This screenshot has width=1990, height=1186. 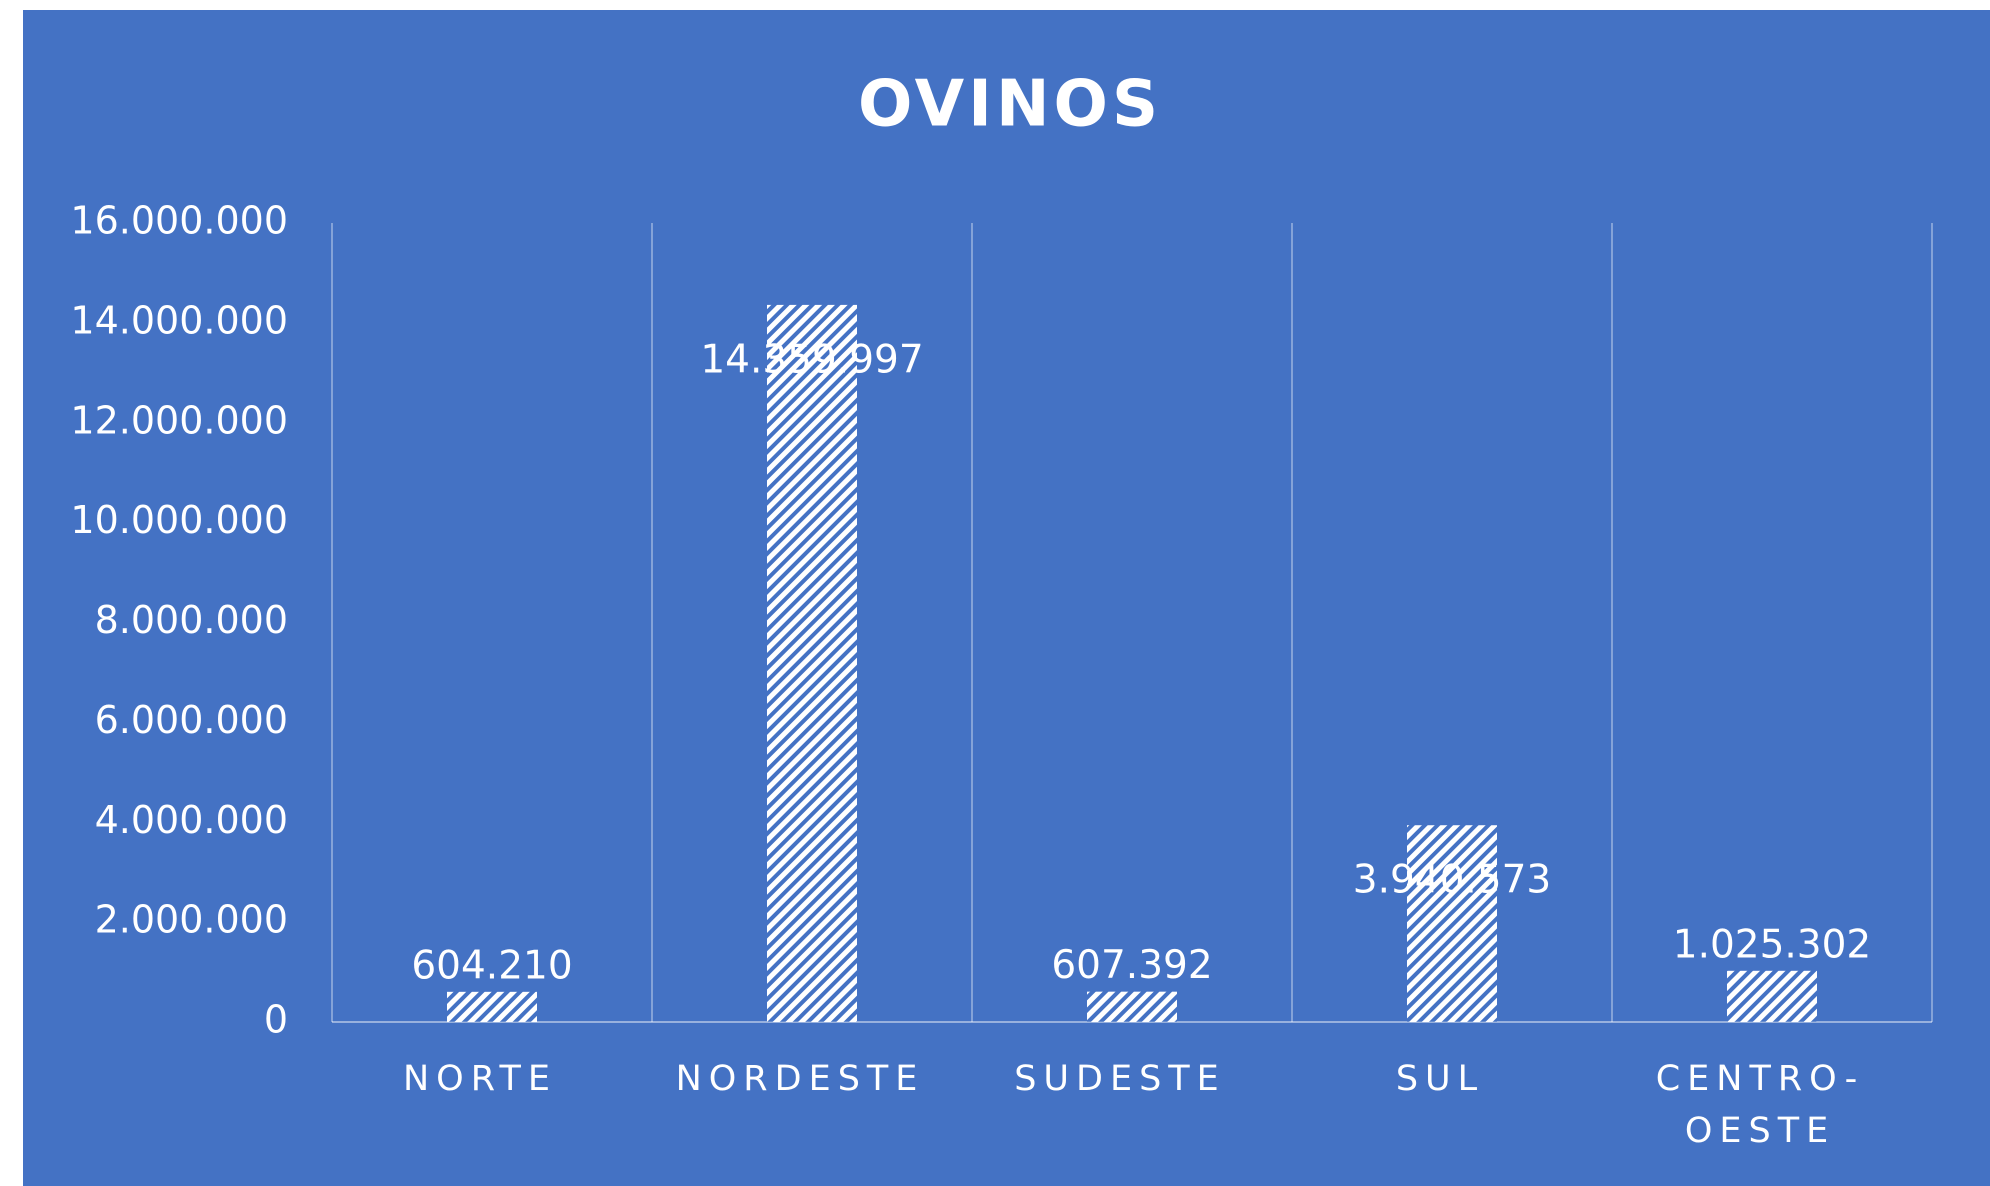 What do you see at coordinates (179, 320) in the screenshot?
I see `y-tick-label: 14.000.000` at bounding box center [179, 320].